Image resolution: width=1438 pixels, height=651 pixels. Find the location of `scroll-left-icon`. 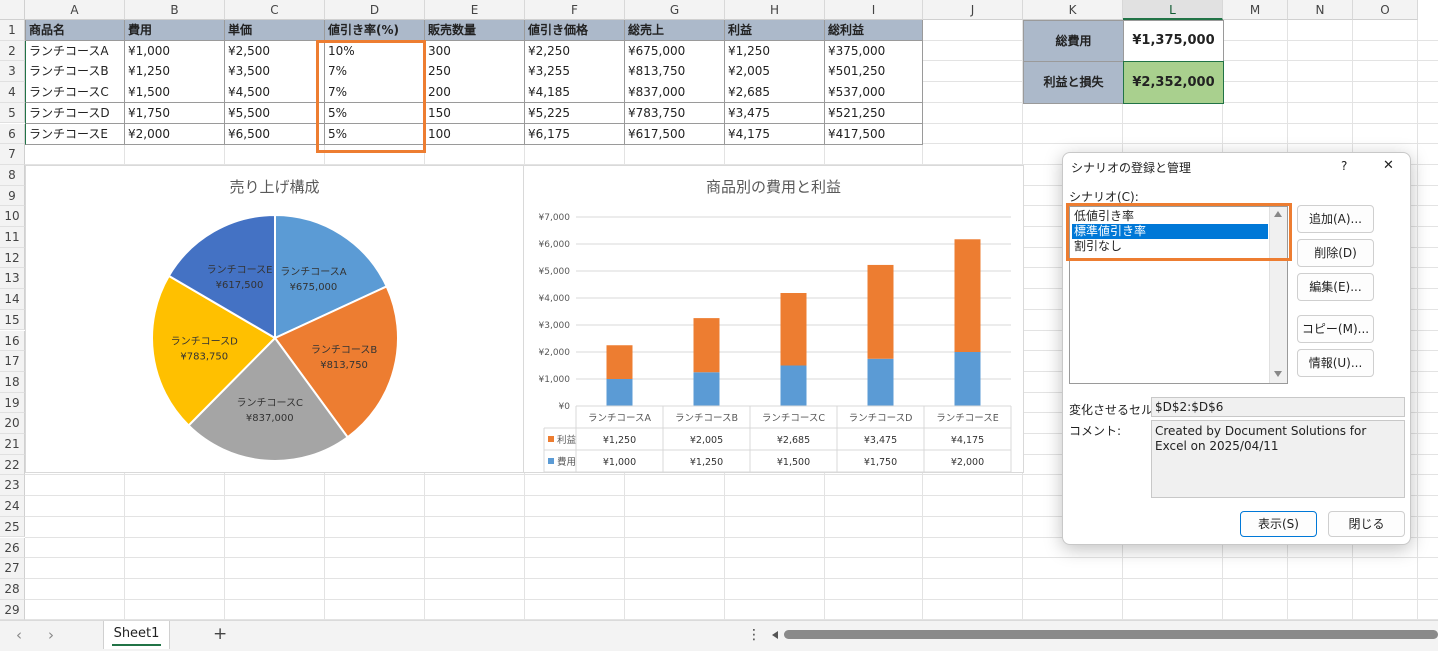

scroll-left-icon is located at coordinates (775, 635).